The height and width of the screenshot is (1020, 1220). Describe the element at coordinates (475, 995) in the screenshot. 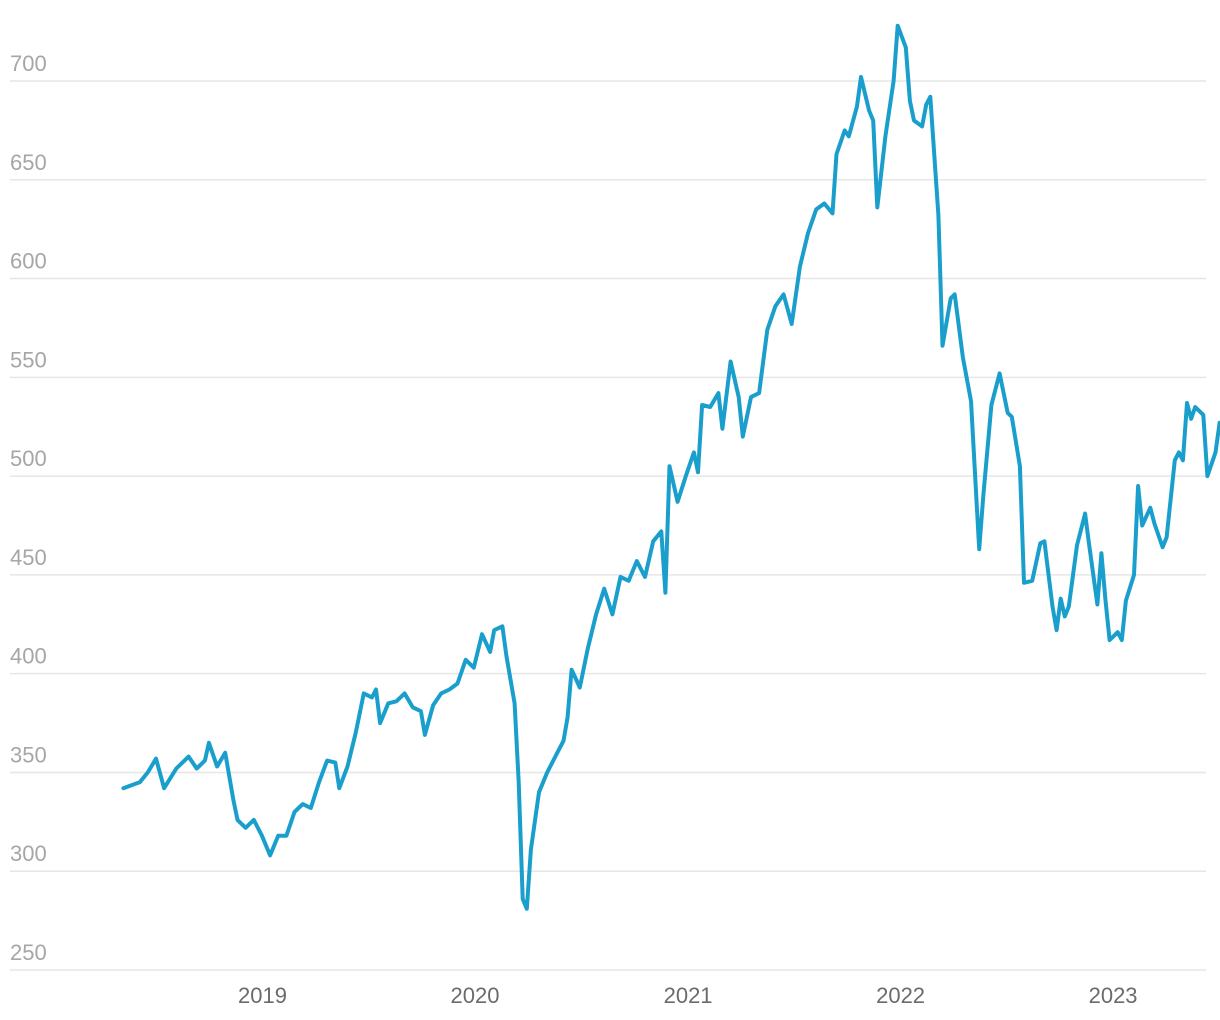

I see `x-tick-label: 2020` at that location.